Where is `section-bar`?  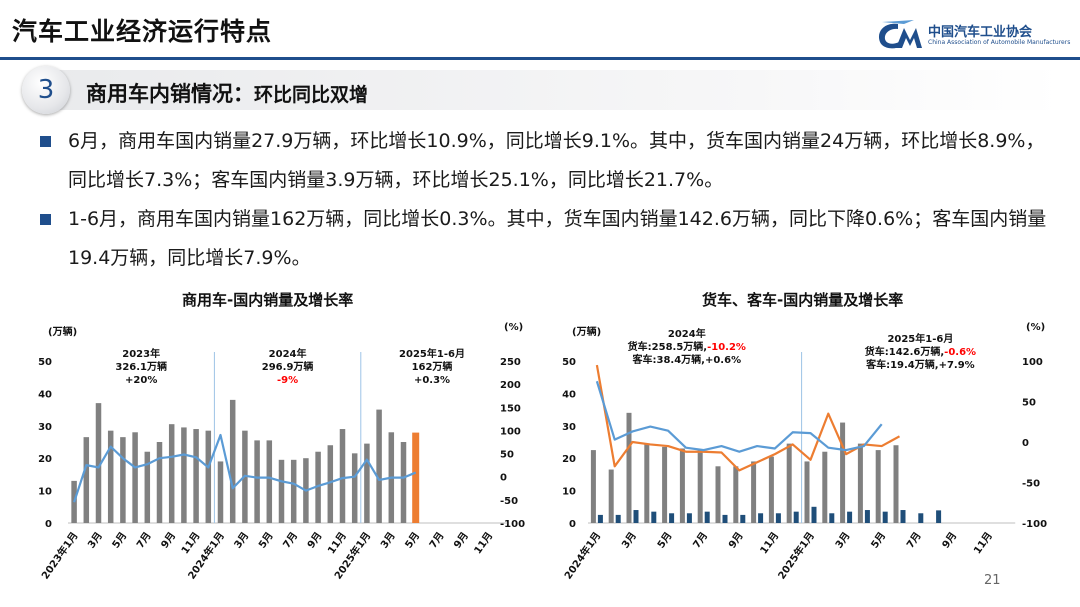 section-bar is located at coordinates (547, 90).